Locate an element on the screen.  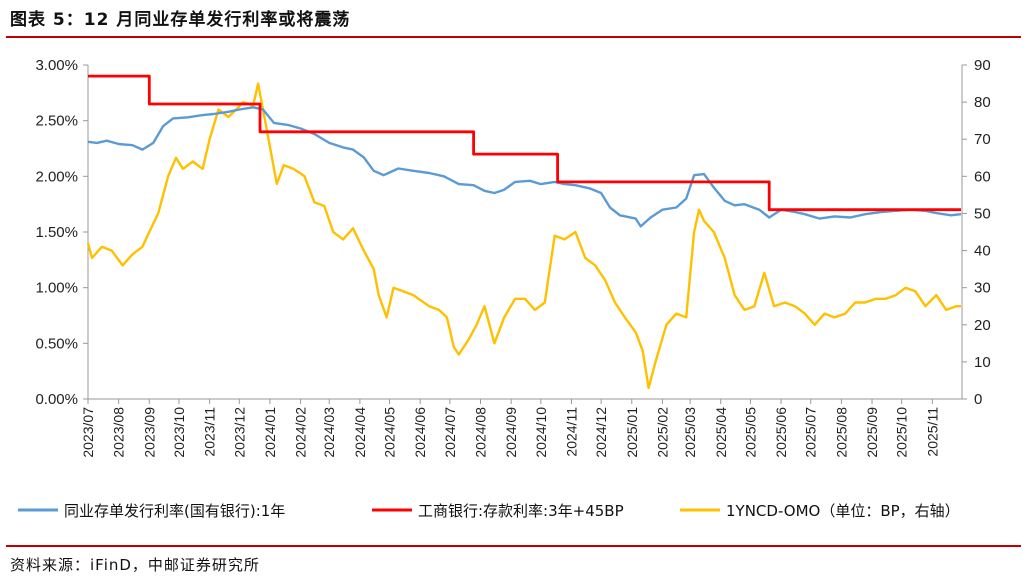
x-tick-label: 2024/02 is located at coordinates (301, 432).